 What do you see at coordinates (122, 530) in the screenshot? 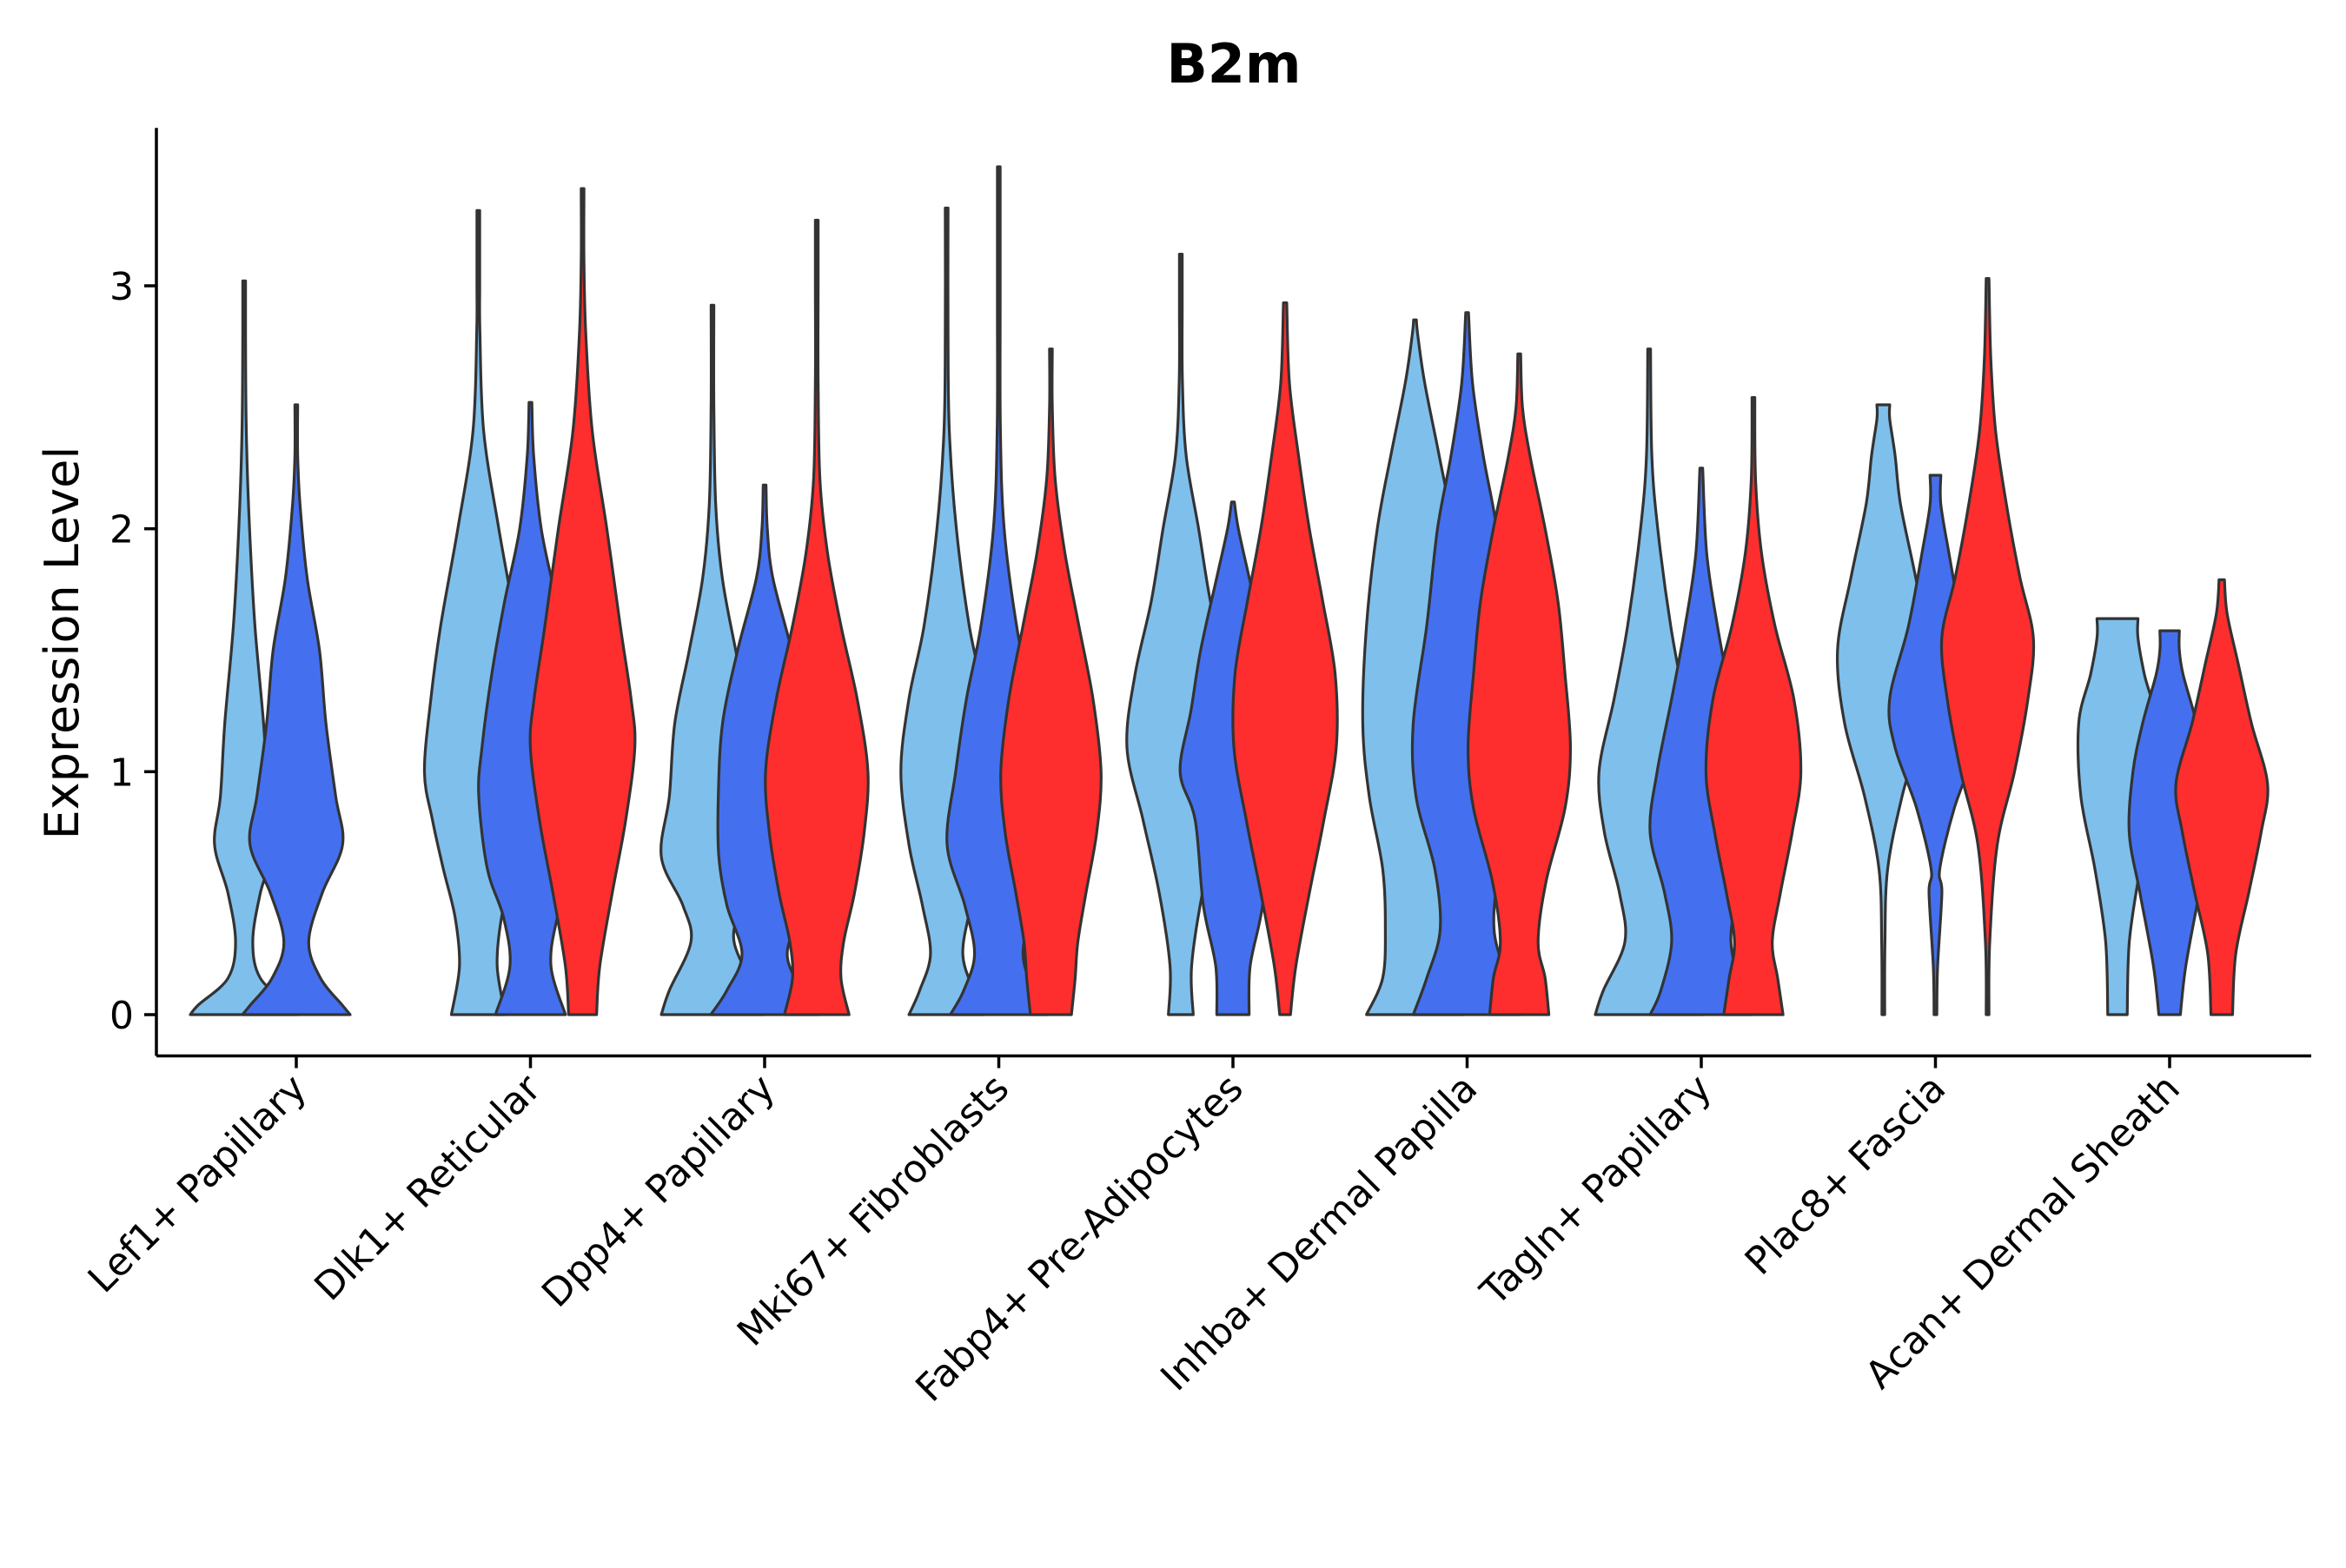
I see `y-tick-label: 2` at bounding box center [122, 530].